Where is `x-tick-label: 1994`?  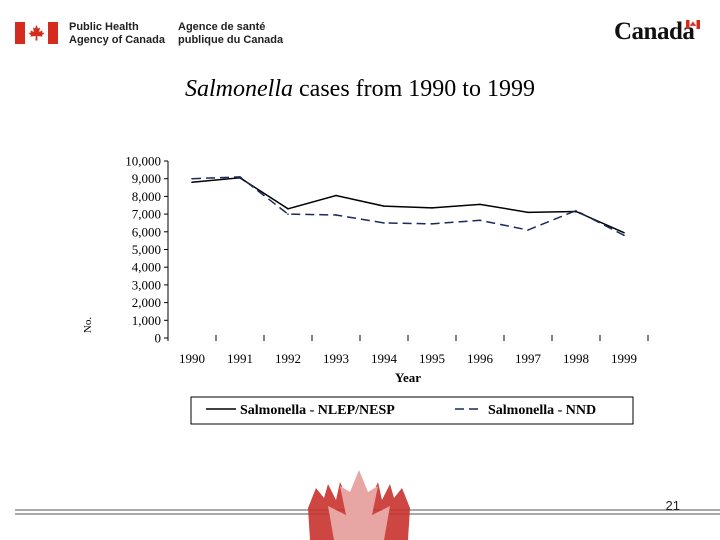 x-tick-label: 1994 is located at coordinates (384, 358).